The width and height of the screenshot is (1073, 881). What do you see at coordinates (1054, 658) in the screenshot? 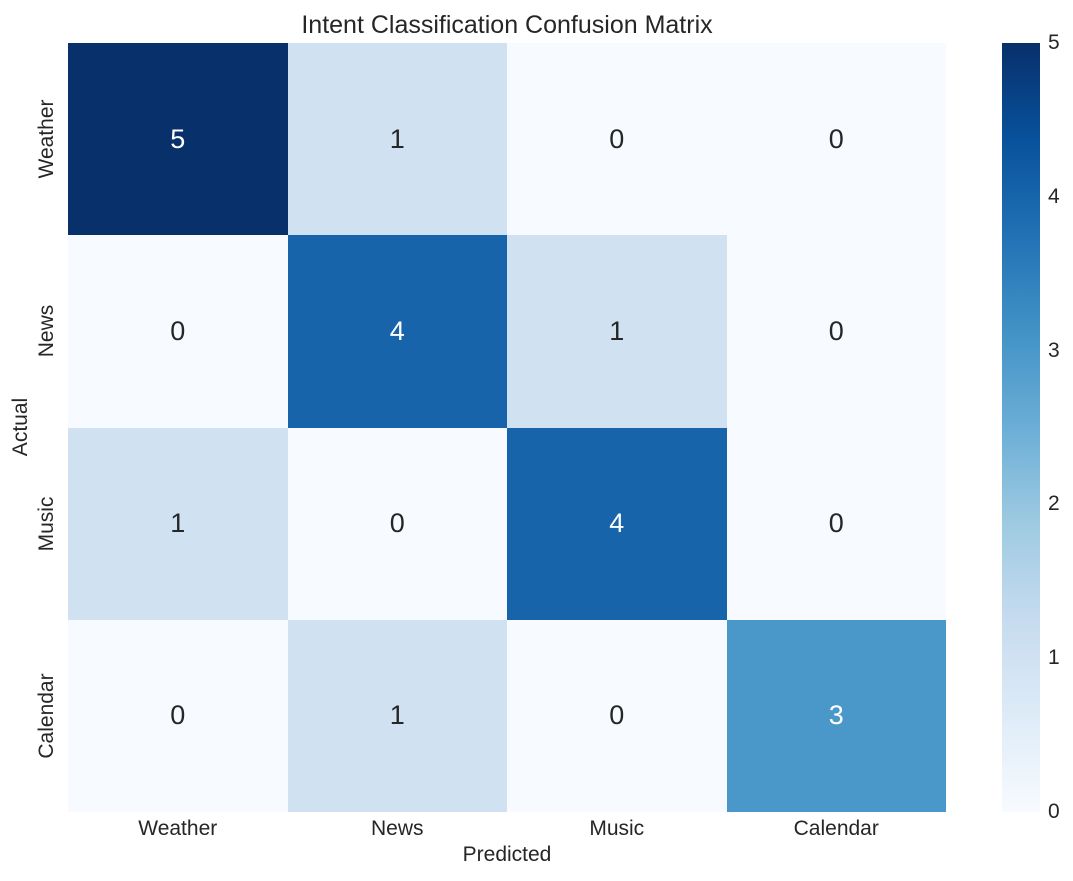
I see `colorbar-tick-label: 1` at bounding box center [1054, 658].